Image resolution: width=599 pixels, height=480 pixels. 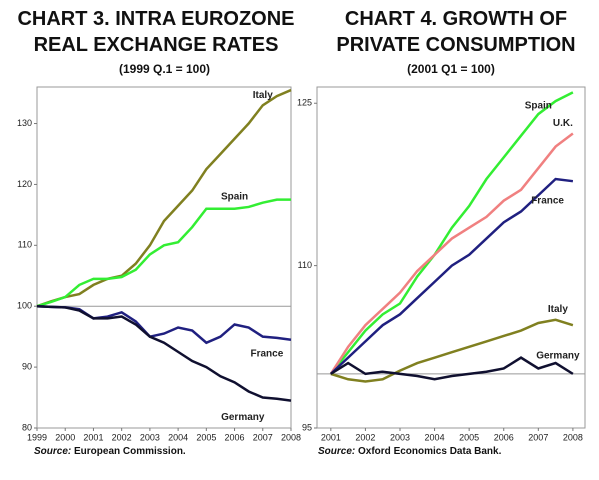 I want to click on chart-title: CHART 4. GROWTH OF PRIVATE CONSUMPTION, so click(x=456, y=32).